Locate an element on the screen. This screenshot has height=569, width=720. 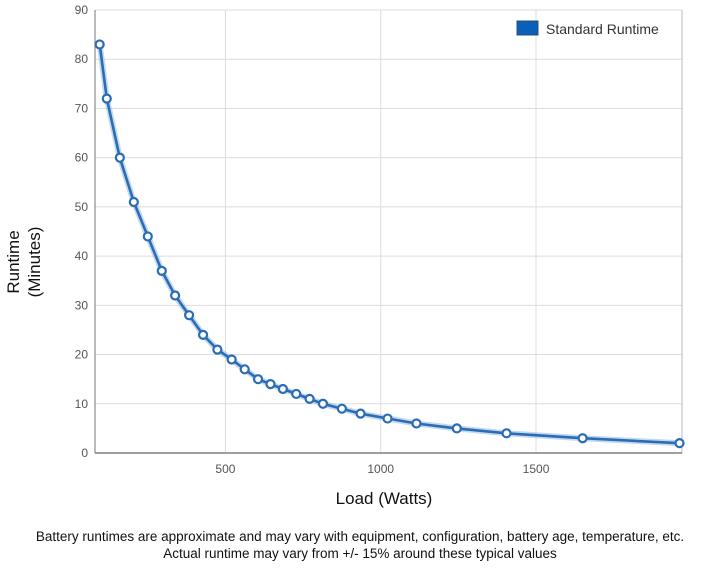
legend-swatch is located at coordinates (527, 28).